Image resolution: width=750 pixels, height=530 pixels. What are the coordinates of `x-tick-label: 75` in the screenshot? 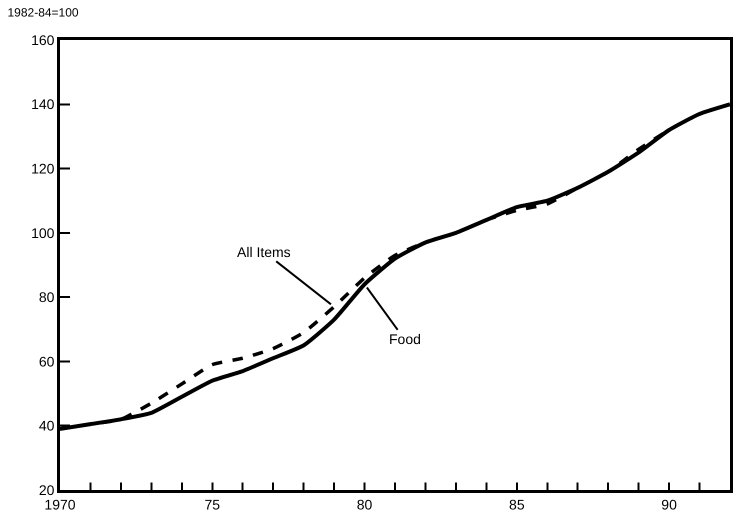 It's located at (212, 504).